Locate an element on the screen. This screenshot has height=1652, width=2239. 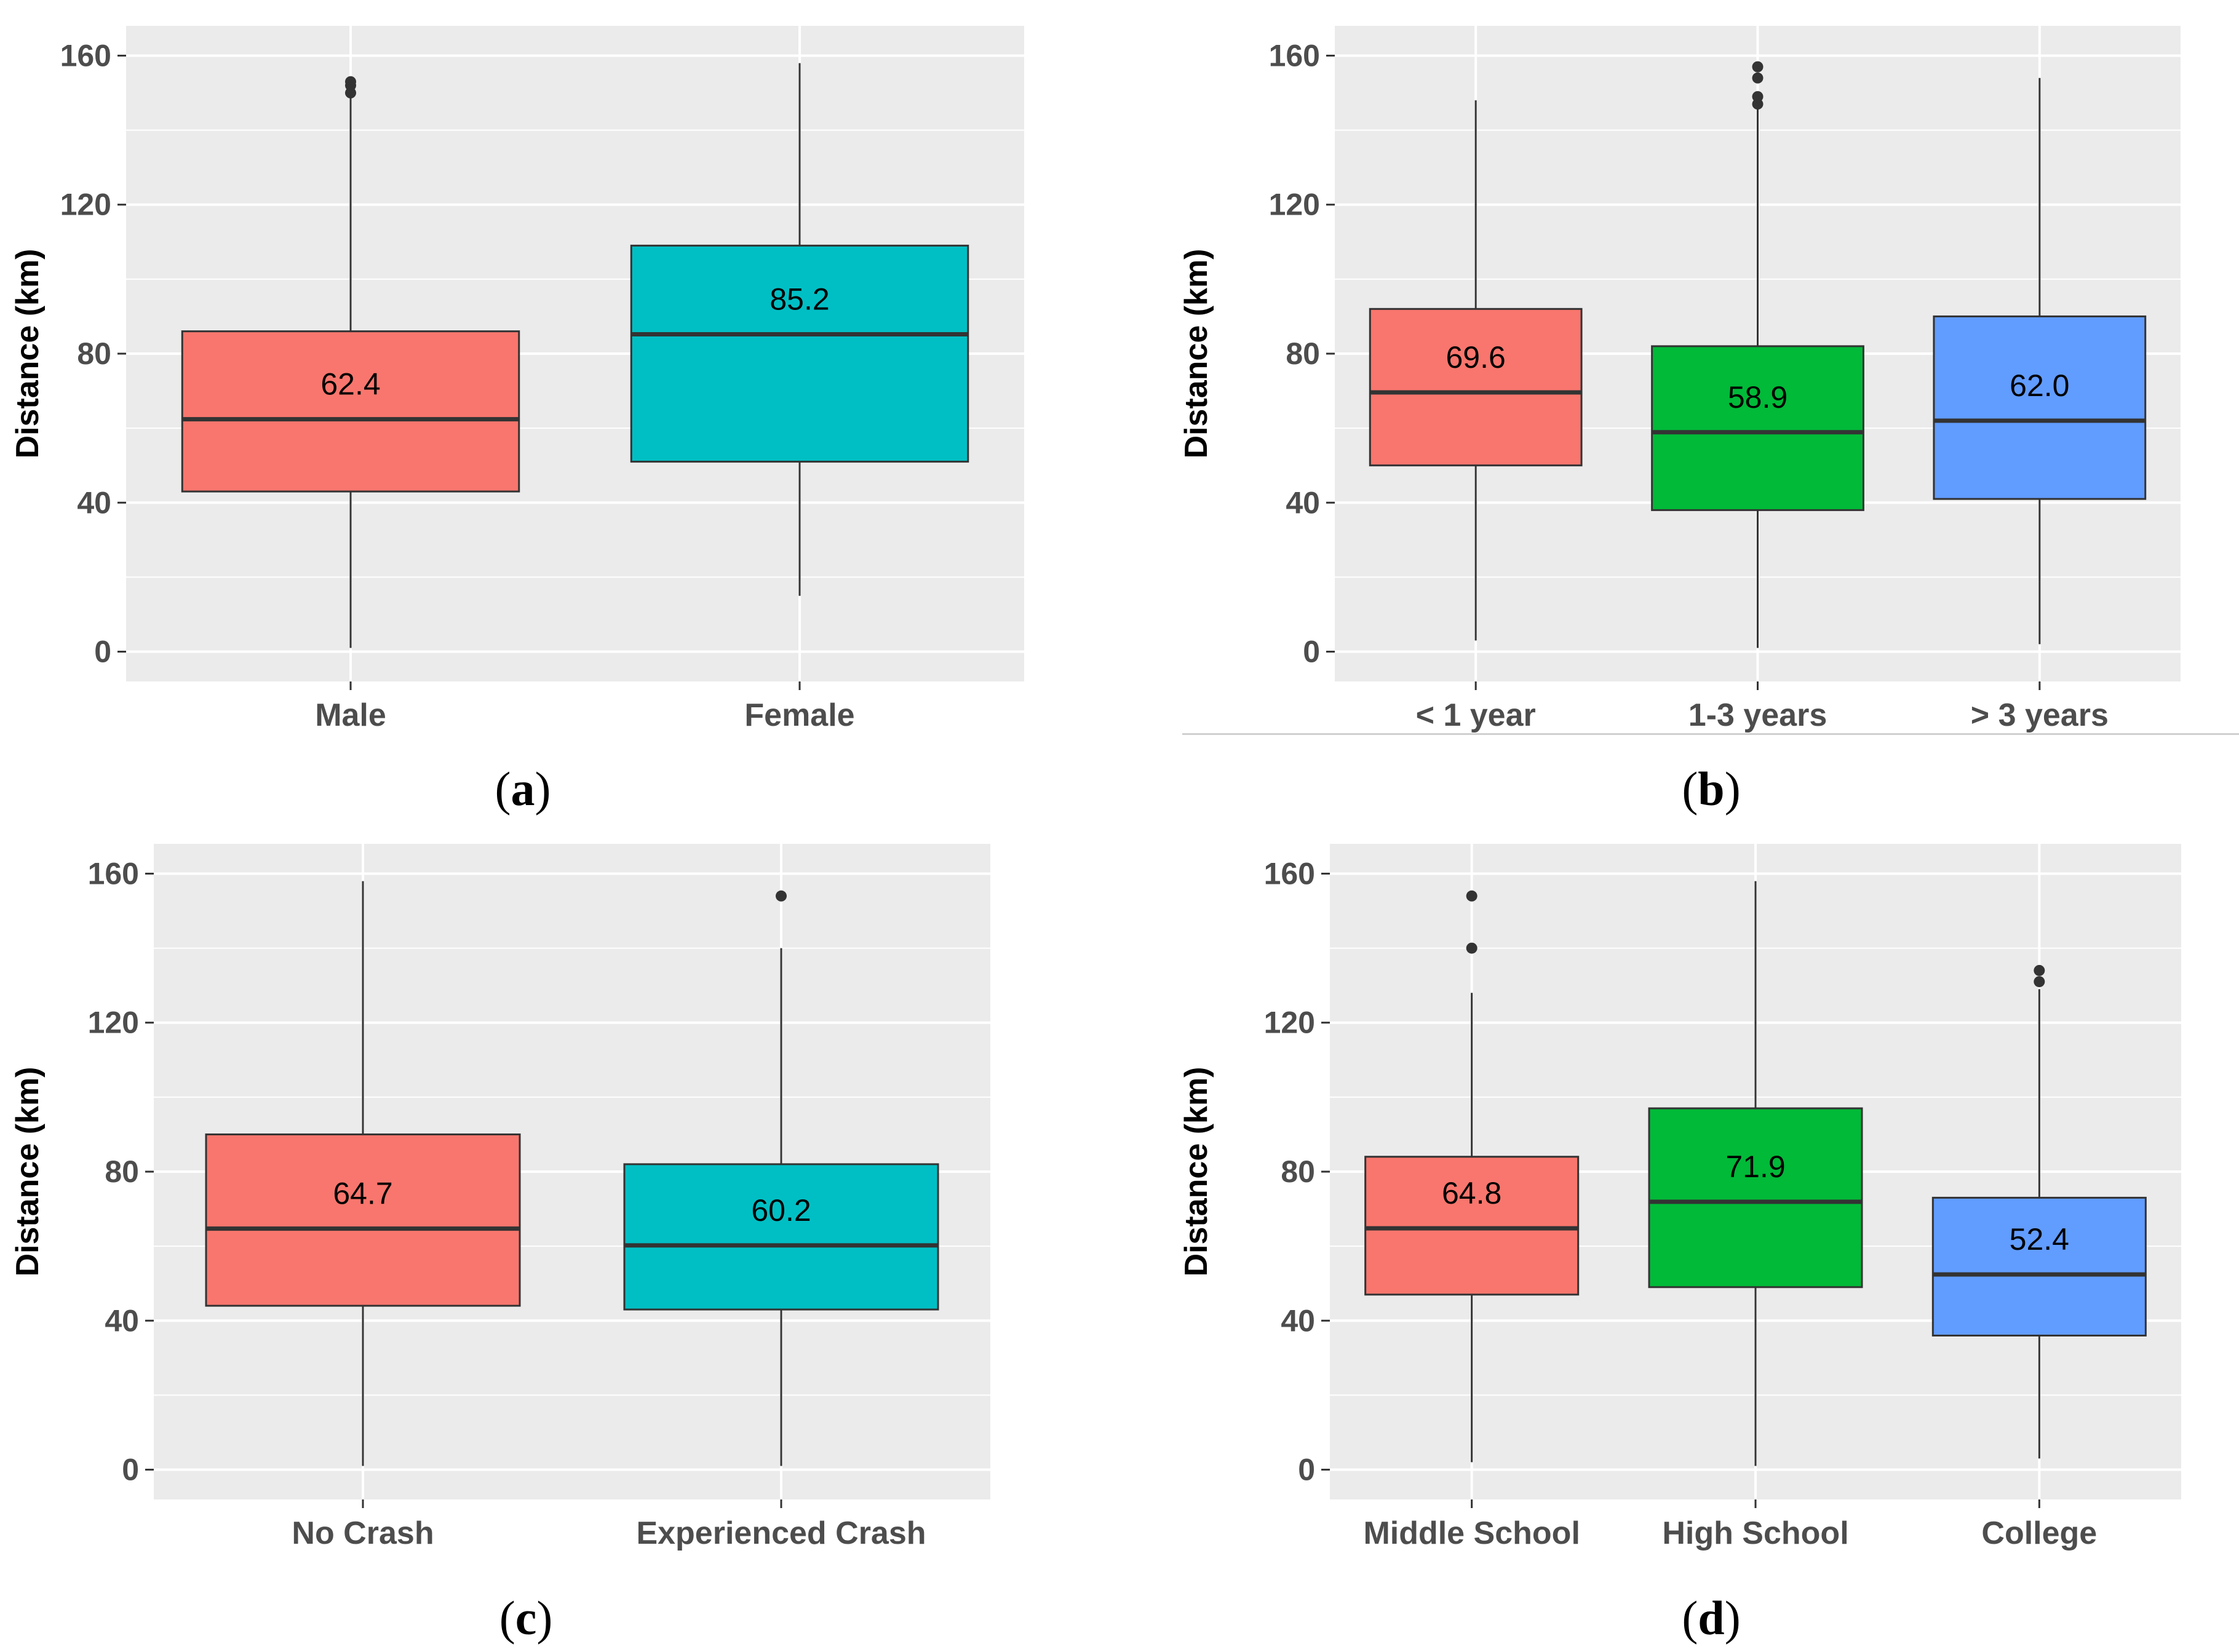
median-value-label: 71.9 is located at coordinates (1755, 1167).